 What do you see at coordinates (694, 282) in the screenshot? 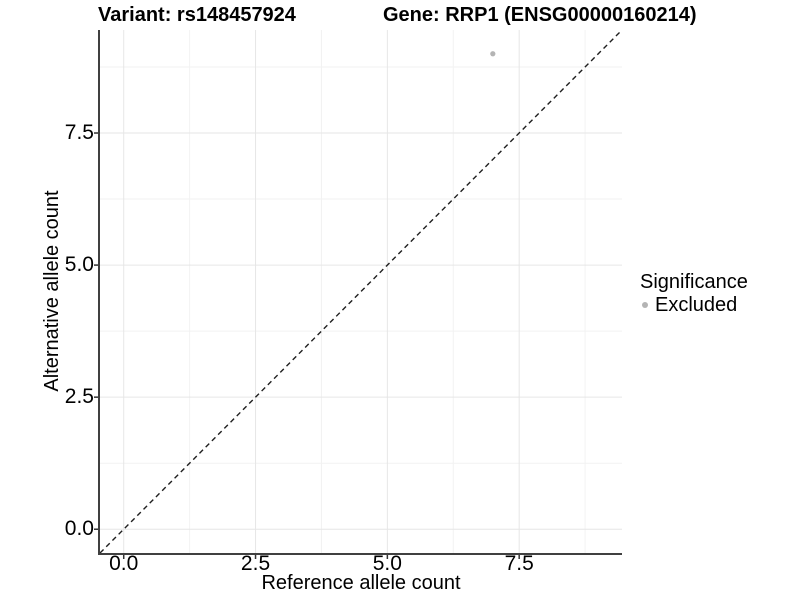
I see `legend-title: Significance` at bounding box center [694, 282].